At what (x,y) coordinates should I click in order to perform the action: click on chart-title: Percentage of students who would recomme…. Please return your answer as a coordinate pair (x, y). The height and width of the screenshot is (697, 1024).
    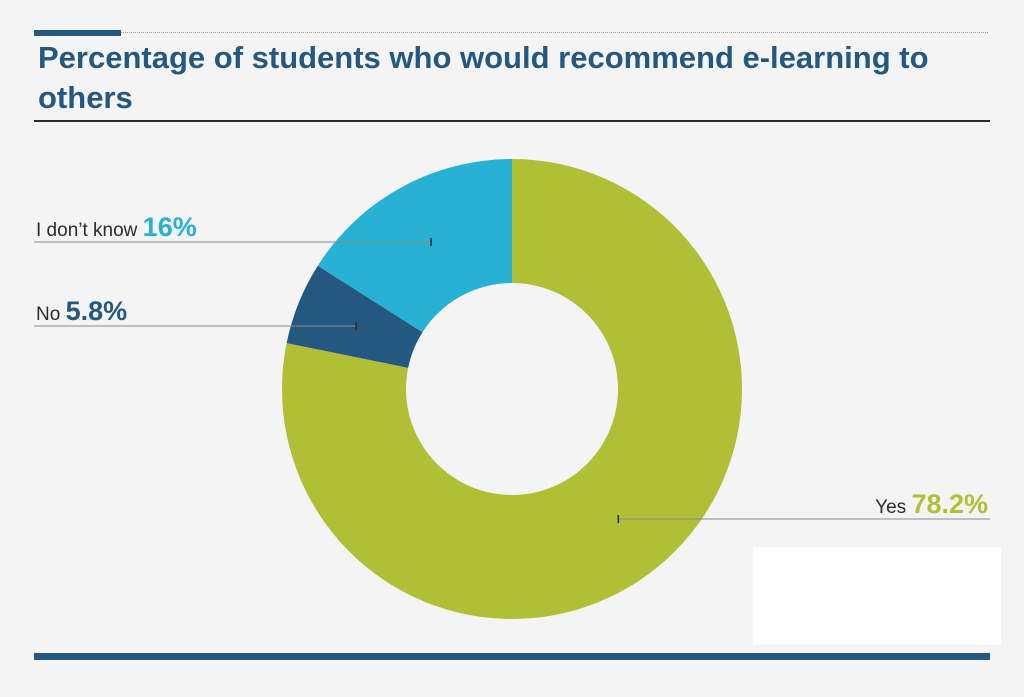
    Looking at the image, I should click on (483, 77).